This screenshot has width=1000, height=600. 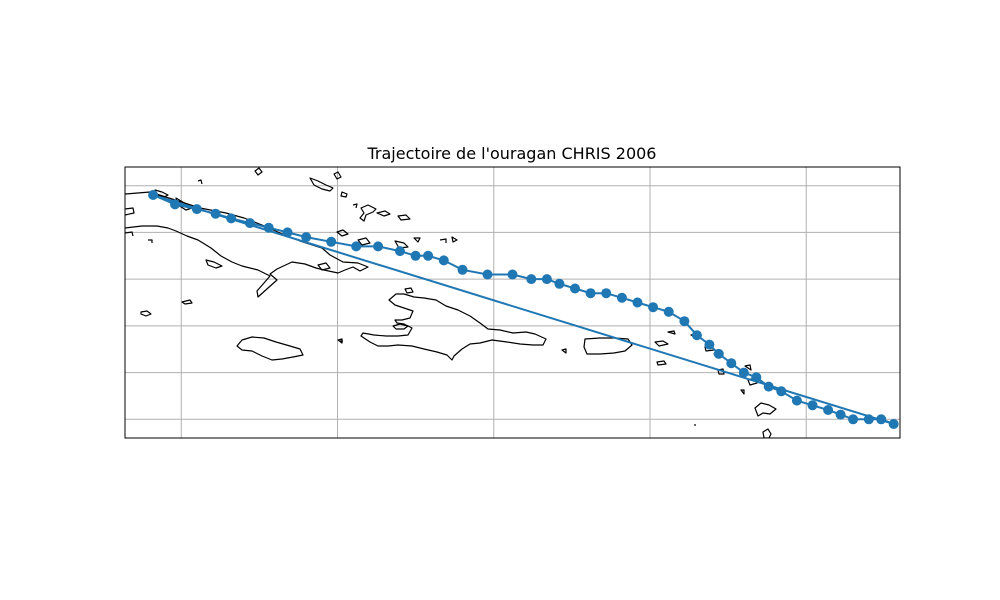 I want to click on coast-antigua, so click(x=748, y=367).